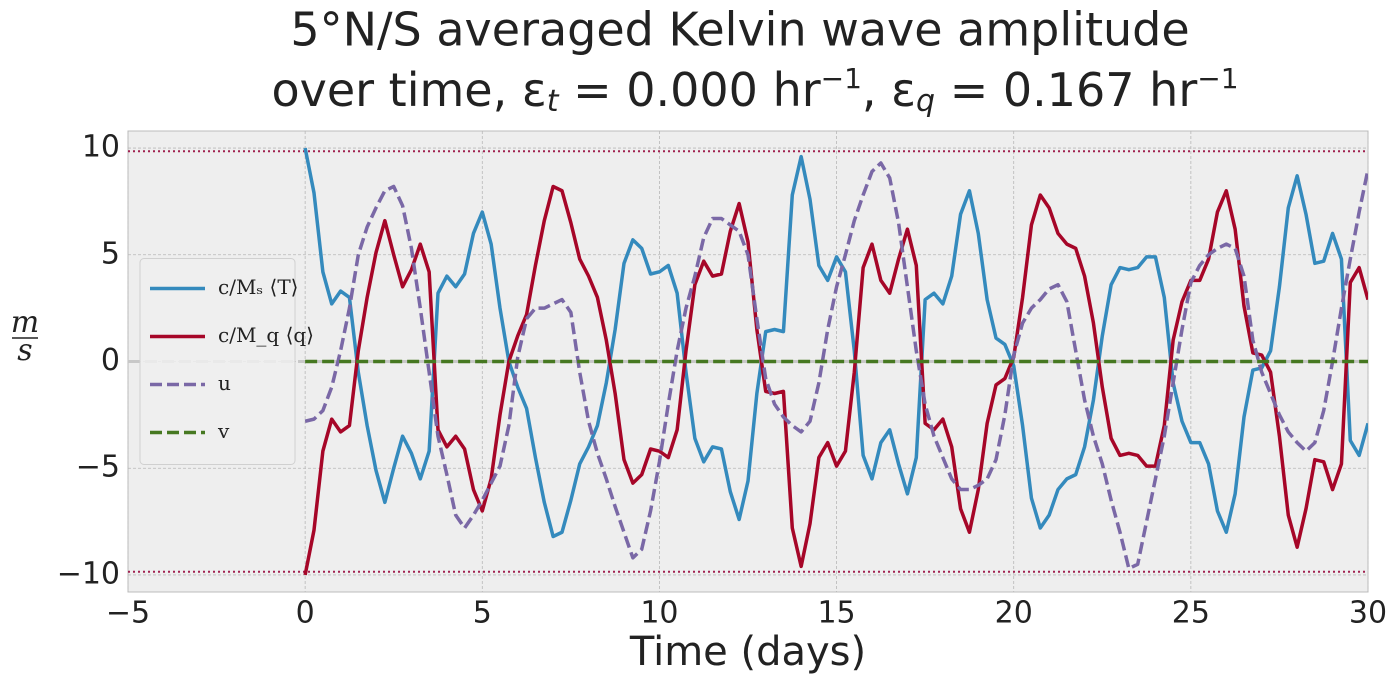 This screenshot has width=1399, height=686. What do you see at coordinates (305, 613) in the screenshot?
I see `x-tick-label: 0` at bounding box center [305, 613].